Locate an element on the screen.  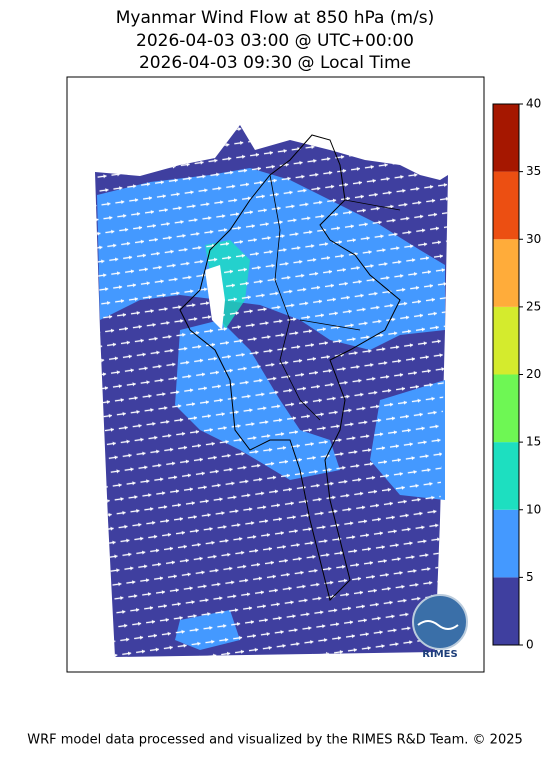
colorbar-tick-label: 0 is located at coordinates (530, 645).